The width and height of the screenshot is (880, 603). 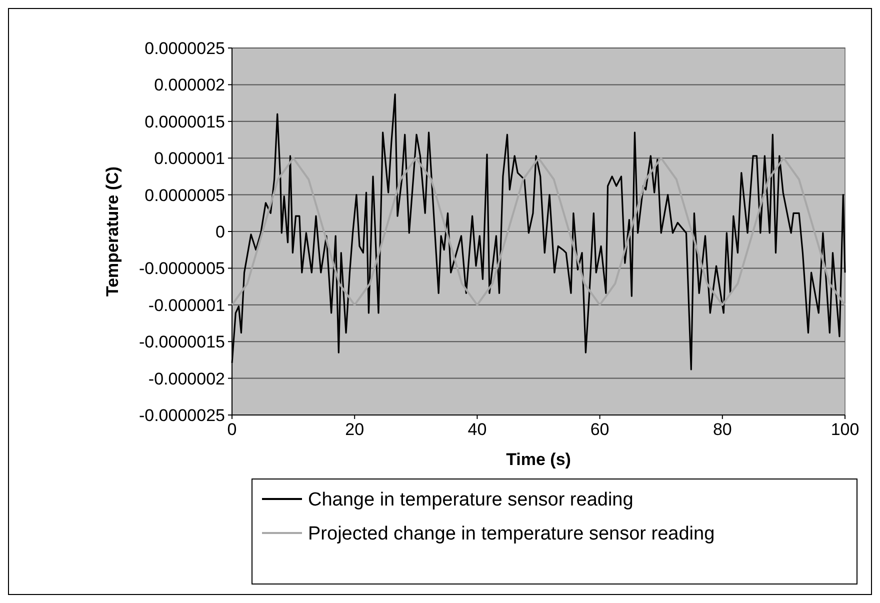 What do you see at coordinates (600, 429) in the screenshot?
I see `x-tick-label: 60` at bounding box center [600, 429].